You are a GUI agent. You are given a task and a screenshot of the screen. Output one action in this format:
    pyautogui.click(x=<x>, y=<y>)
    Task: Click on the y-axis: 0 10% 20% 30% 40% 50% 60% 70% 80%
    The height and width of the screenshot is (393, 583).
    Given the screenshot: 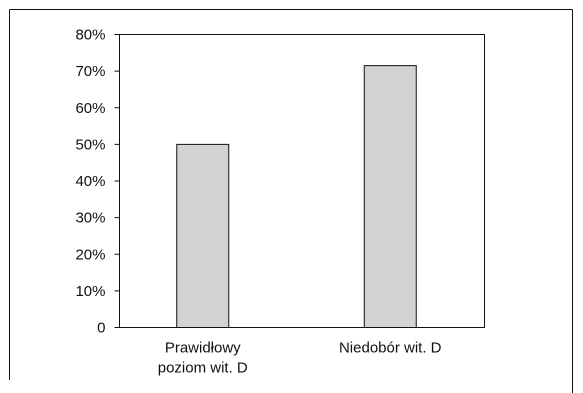 What is the action you would take?
    pyautogui.click(x=97, y=182)
    